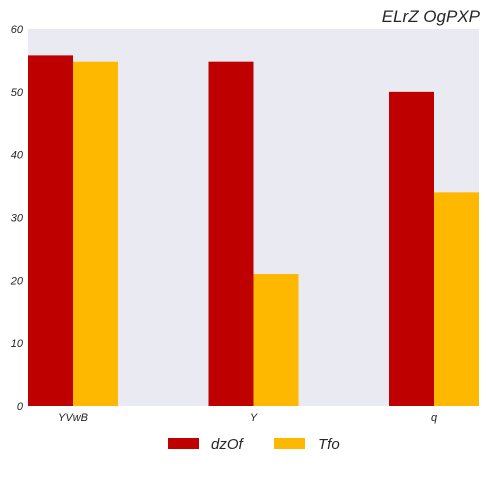 The image size is (488, 488). I want to click on bar-Tfo-q, so click(456, 299).